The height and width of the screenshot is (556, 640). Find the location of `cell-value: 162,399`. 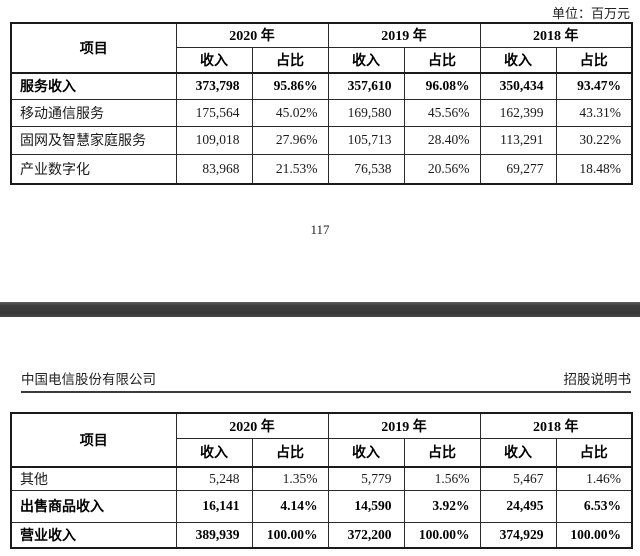

cell-value: 162,399 is located at coordinates (518, 112).